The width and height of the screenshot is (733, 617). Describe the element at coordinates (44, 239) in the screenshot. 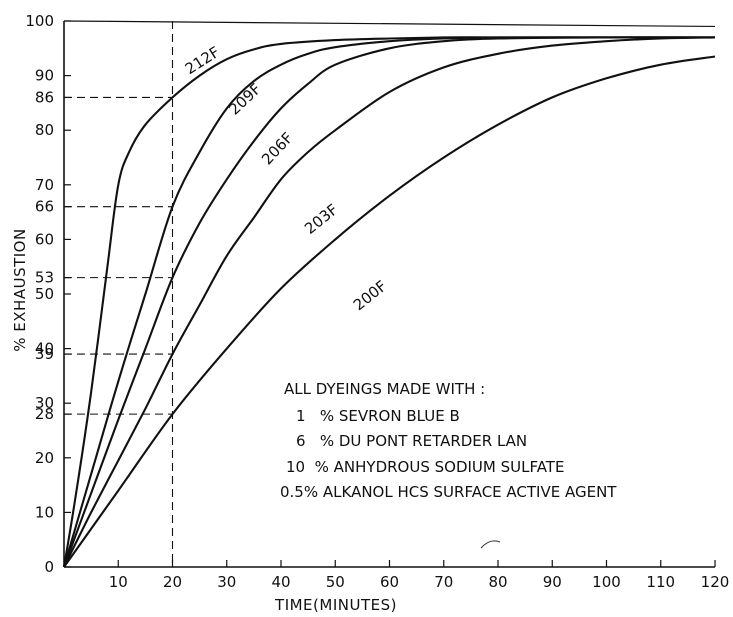

I see `y-tick-label: 60` at that location.